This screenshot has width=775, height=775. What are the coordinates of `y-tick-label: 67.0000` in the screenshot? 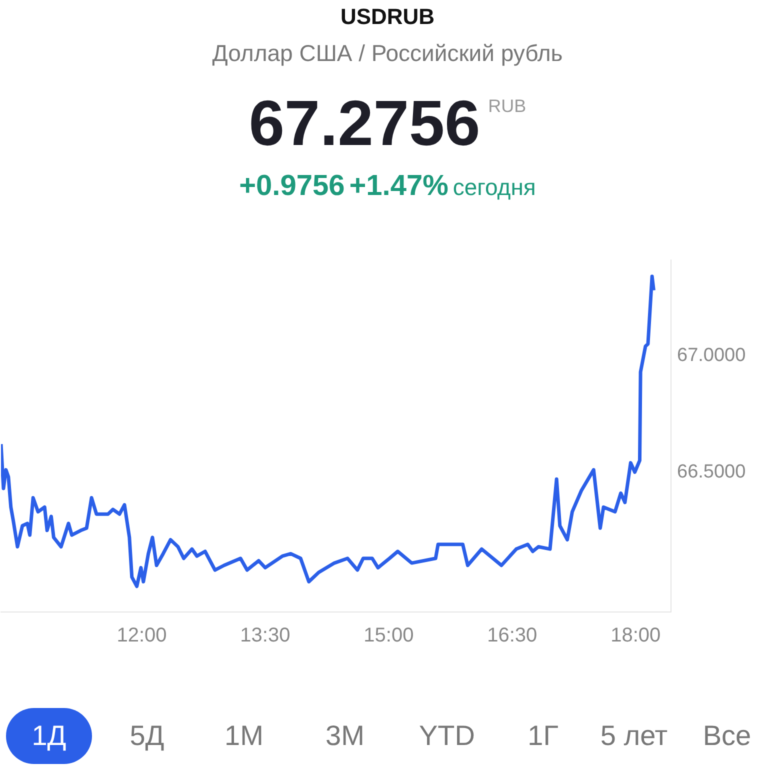 It's located at (711, 355).